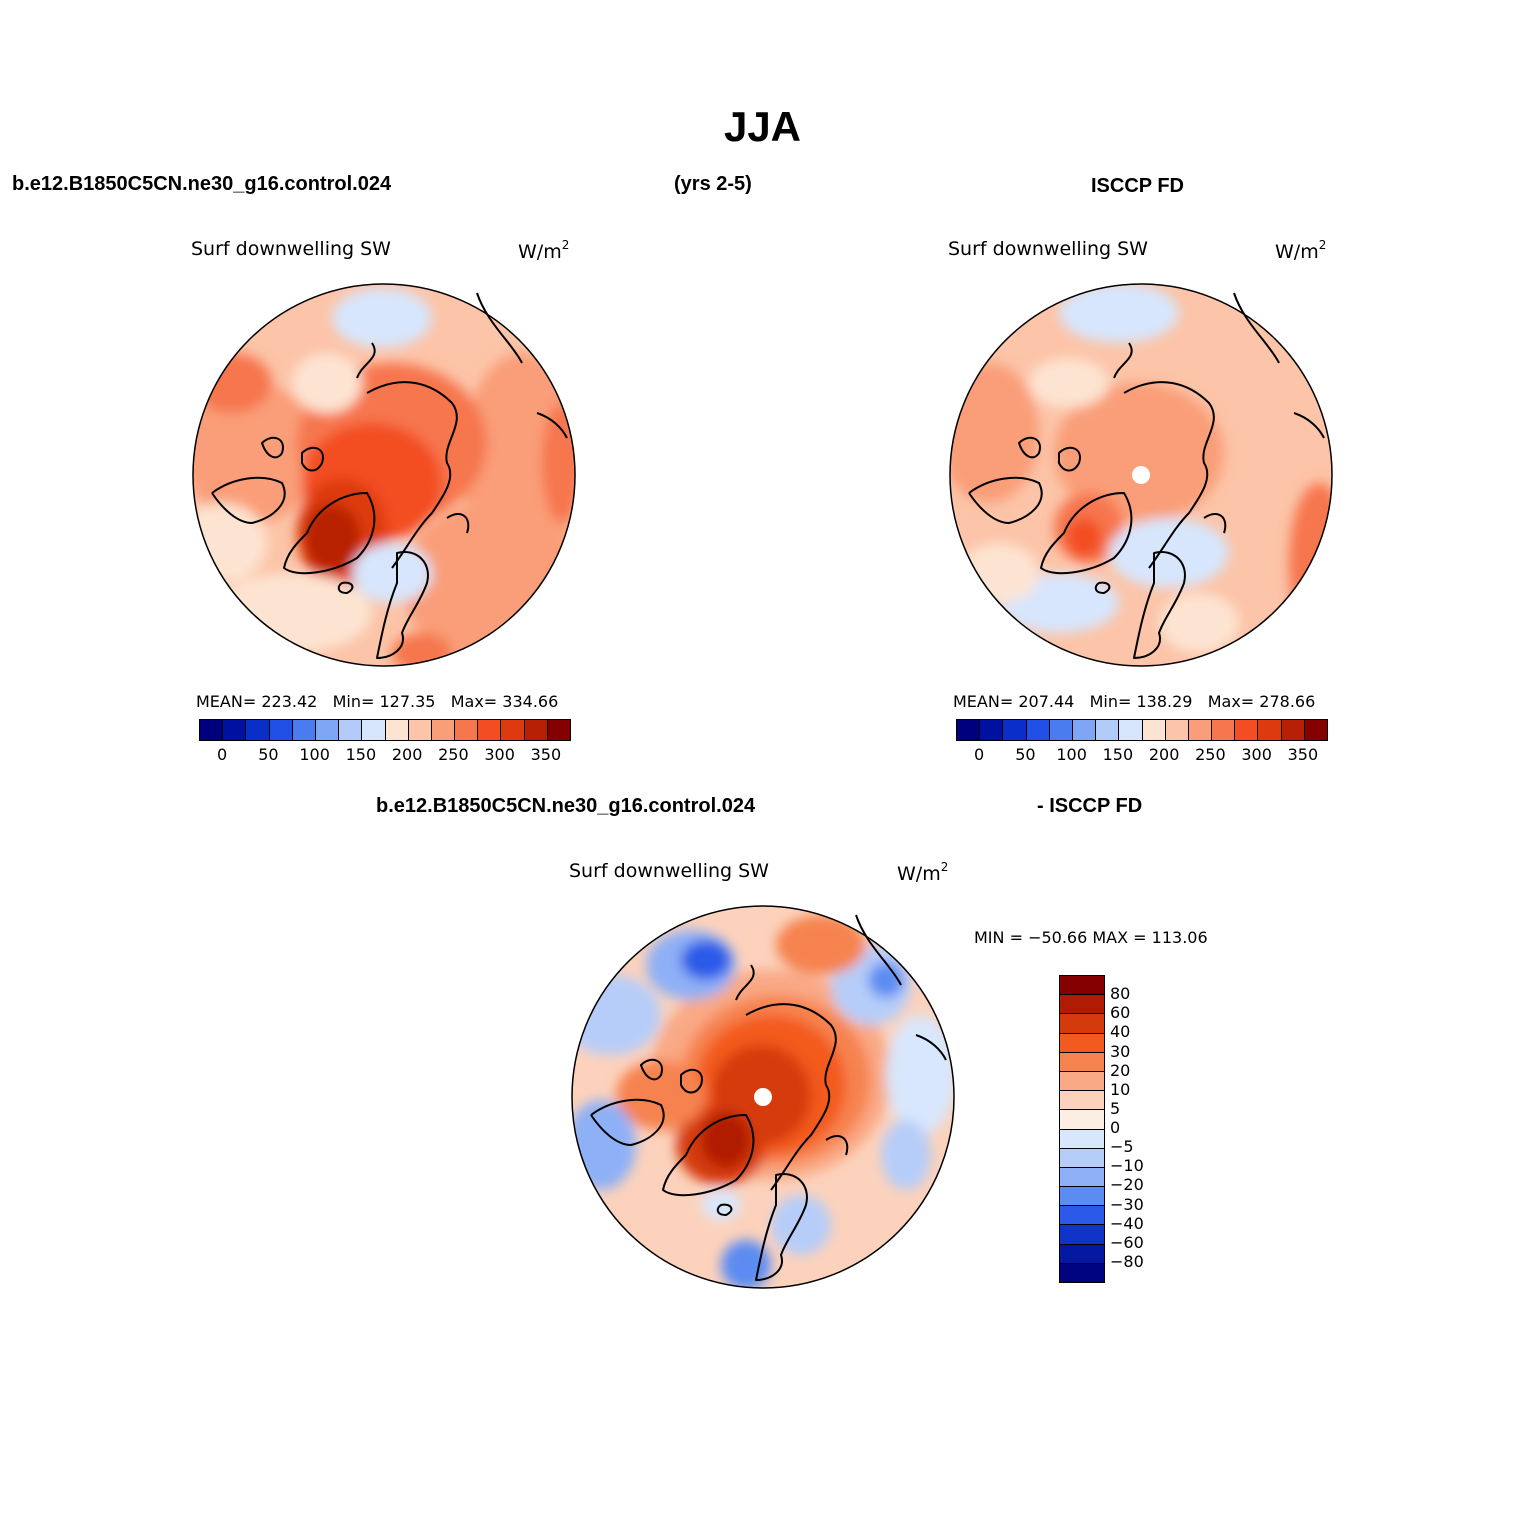 The height and width of the screenshot is (1525, 1525). Describe the element at coordinates (713, 184) in the screenshot. I see `years-heading: (yrs 2-5)` at that location.